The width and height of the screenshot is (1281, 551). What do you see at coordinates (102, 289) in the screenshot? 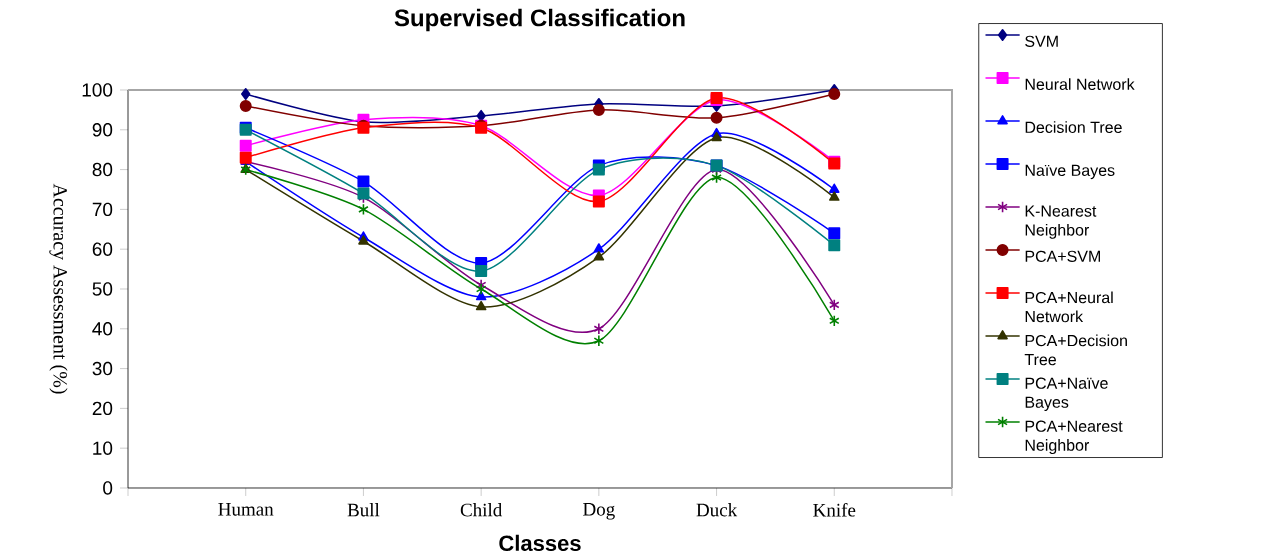
I see `y-tick-label: 50` at bounding box center [102, 289].